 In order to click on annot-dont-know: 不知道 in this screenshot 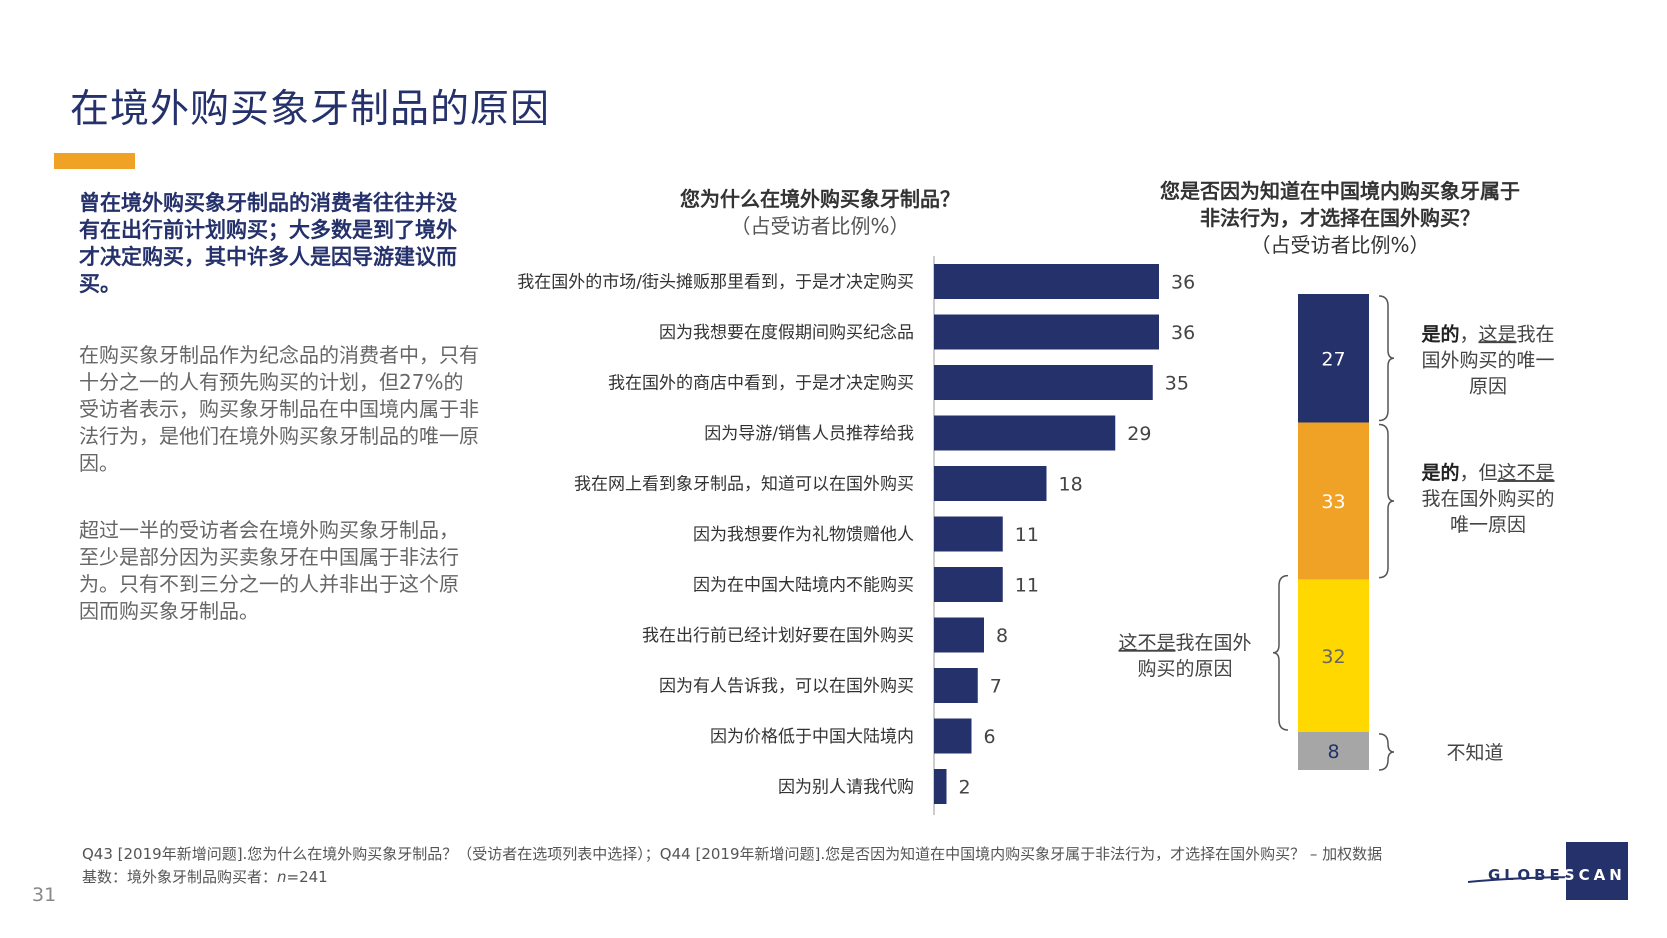, I will do `click(1474, 753)`.